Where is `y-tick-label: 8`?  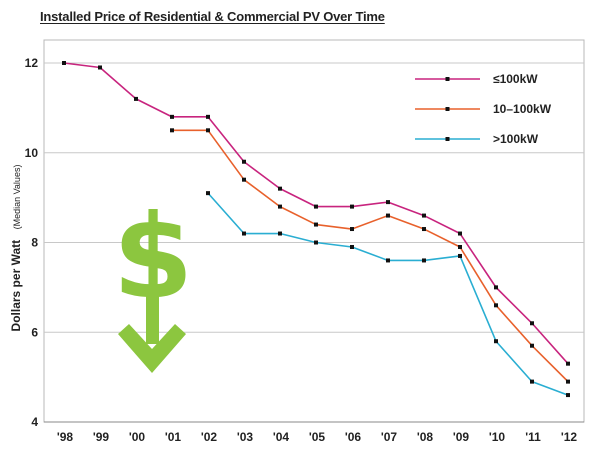
y-tick-label: 8 is located at coordinates (34, 243).